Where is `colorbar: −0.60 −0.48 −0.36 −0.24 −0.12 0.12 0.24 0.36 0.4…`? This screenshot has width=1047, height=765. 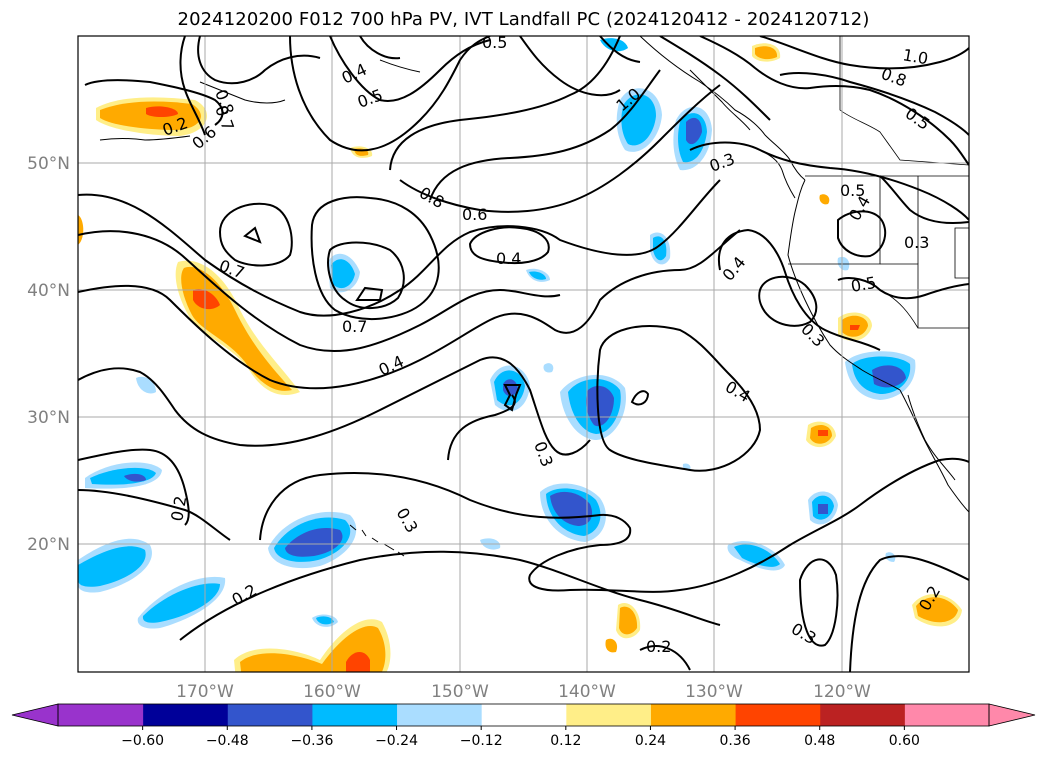 colorbar: −0.60 −0.48 −0.36 −0.24 −0.12 0.12 0.24 0.36 0.4… is located at coordinates (523, 726).